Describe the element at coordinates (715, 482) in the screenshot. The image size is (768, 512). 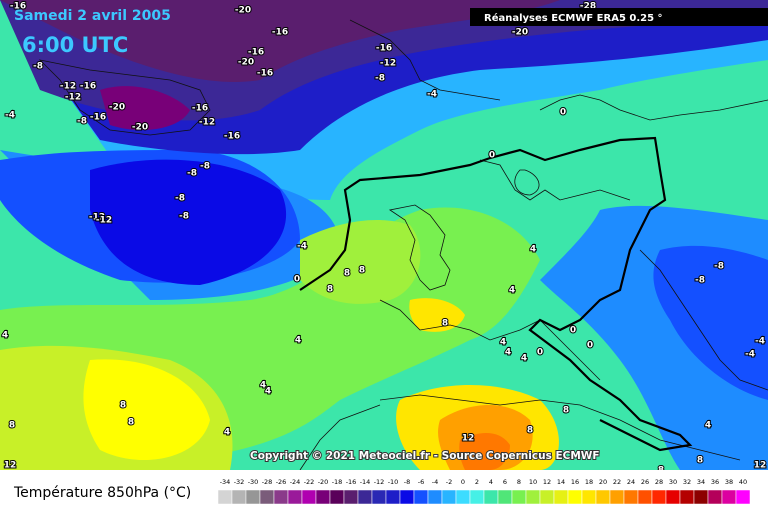
I see `scale-label: 36` at that location.